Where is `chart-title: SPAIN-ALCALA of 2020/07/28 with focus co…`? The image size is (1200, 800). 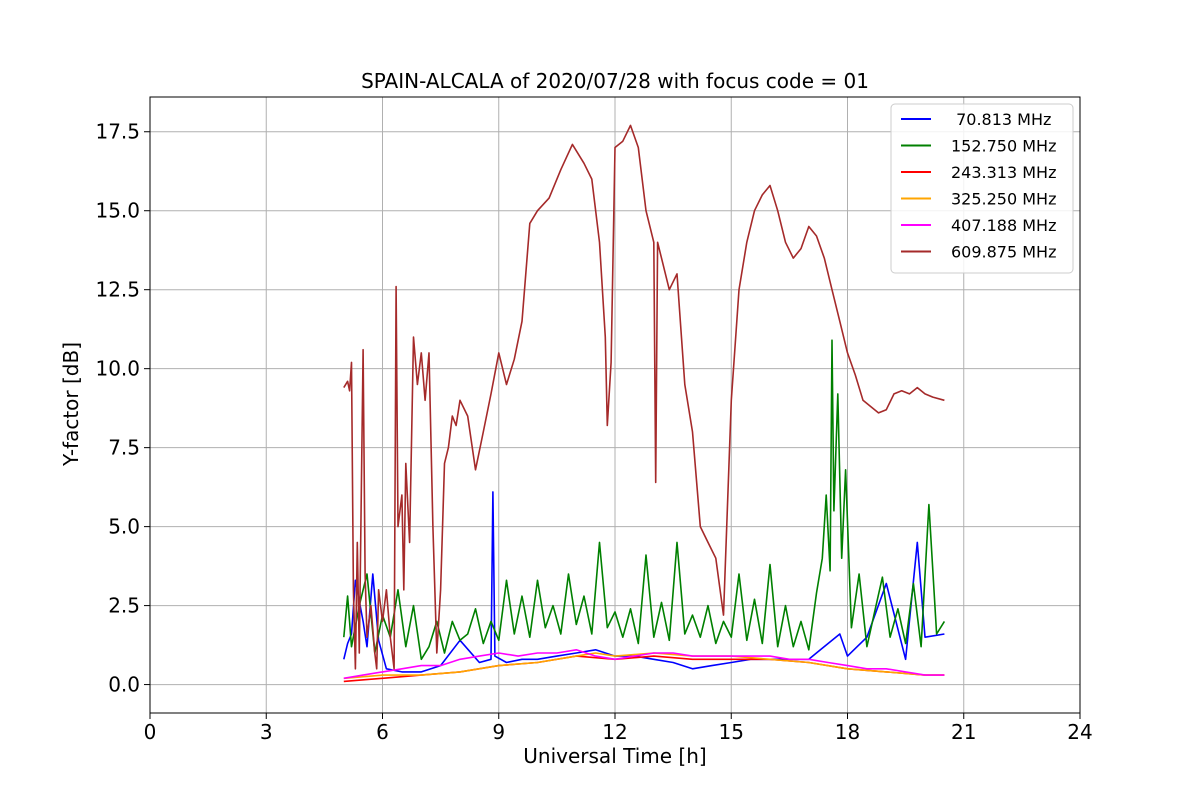 chart-title: SPAIN-ALCALA of 2020/07/28 with focus co… is located at coordinates (615, 81).